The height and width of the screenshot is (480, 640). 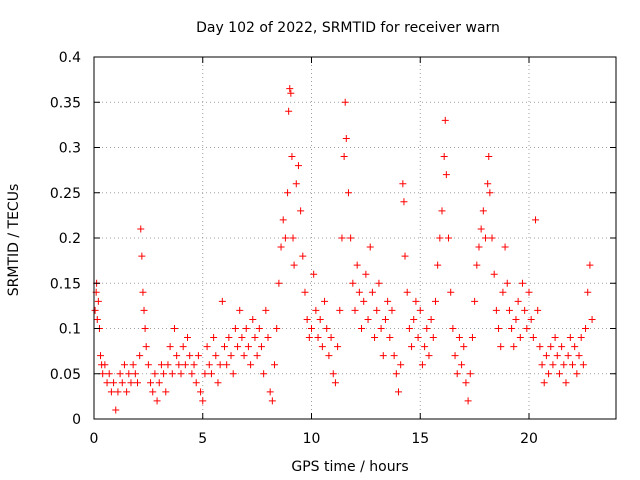 I want to click on x-tick-label: 20, so click(x=529, y=439).